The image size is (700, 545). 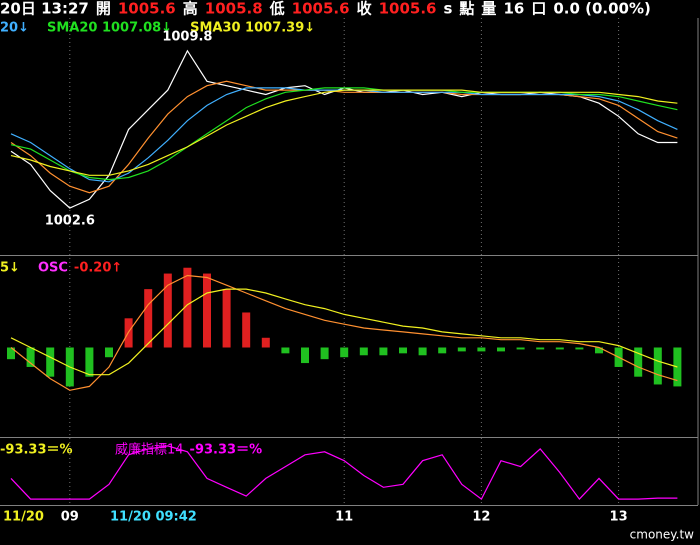 What do you see at coordinates (44, 9) in the screenshot?
I see `header-field: 20日 13:27` at bounding box center [44, 9].